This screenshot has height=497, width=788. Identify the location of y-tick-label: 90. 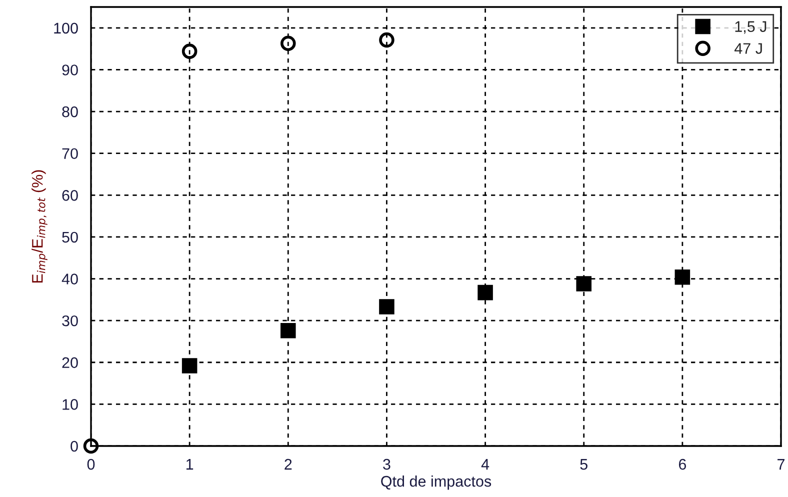
(70, 70).